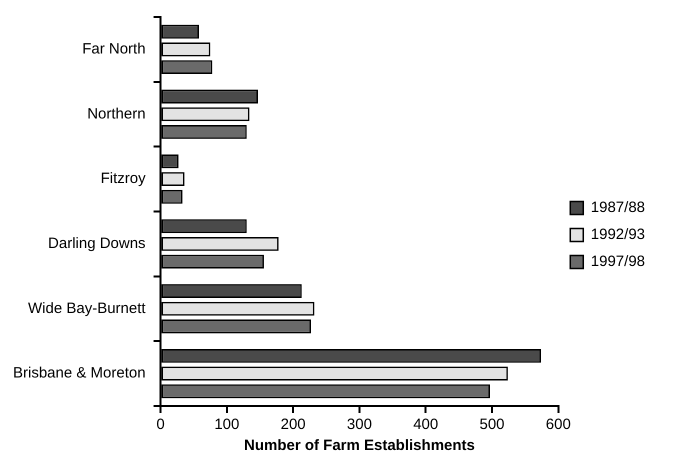  I want to click on x-tick-label: 400, so click(425, 425).